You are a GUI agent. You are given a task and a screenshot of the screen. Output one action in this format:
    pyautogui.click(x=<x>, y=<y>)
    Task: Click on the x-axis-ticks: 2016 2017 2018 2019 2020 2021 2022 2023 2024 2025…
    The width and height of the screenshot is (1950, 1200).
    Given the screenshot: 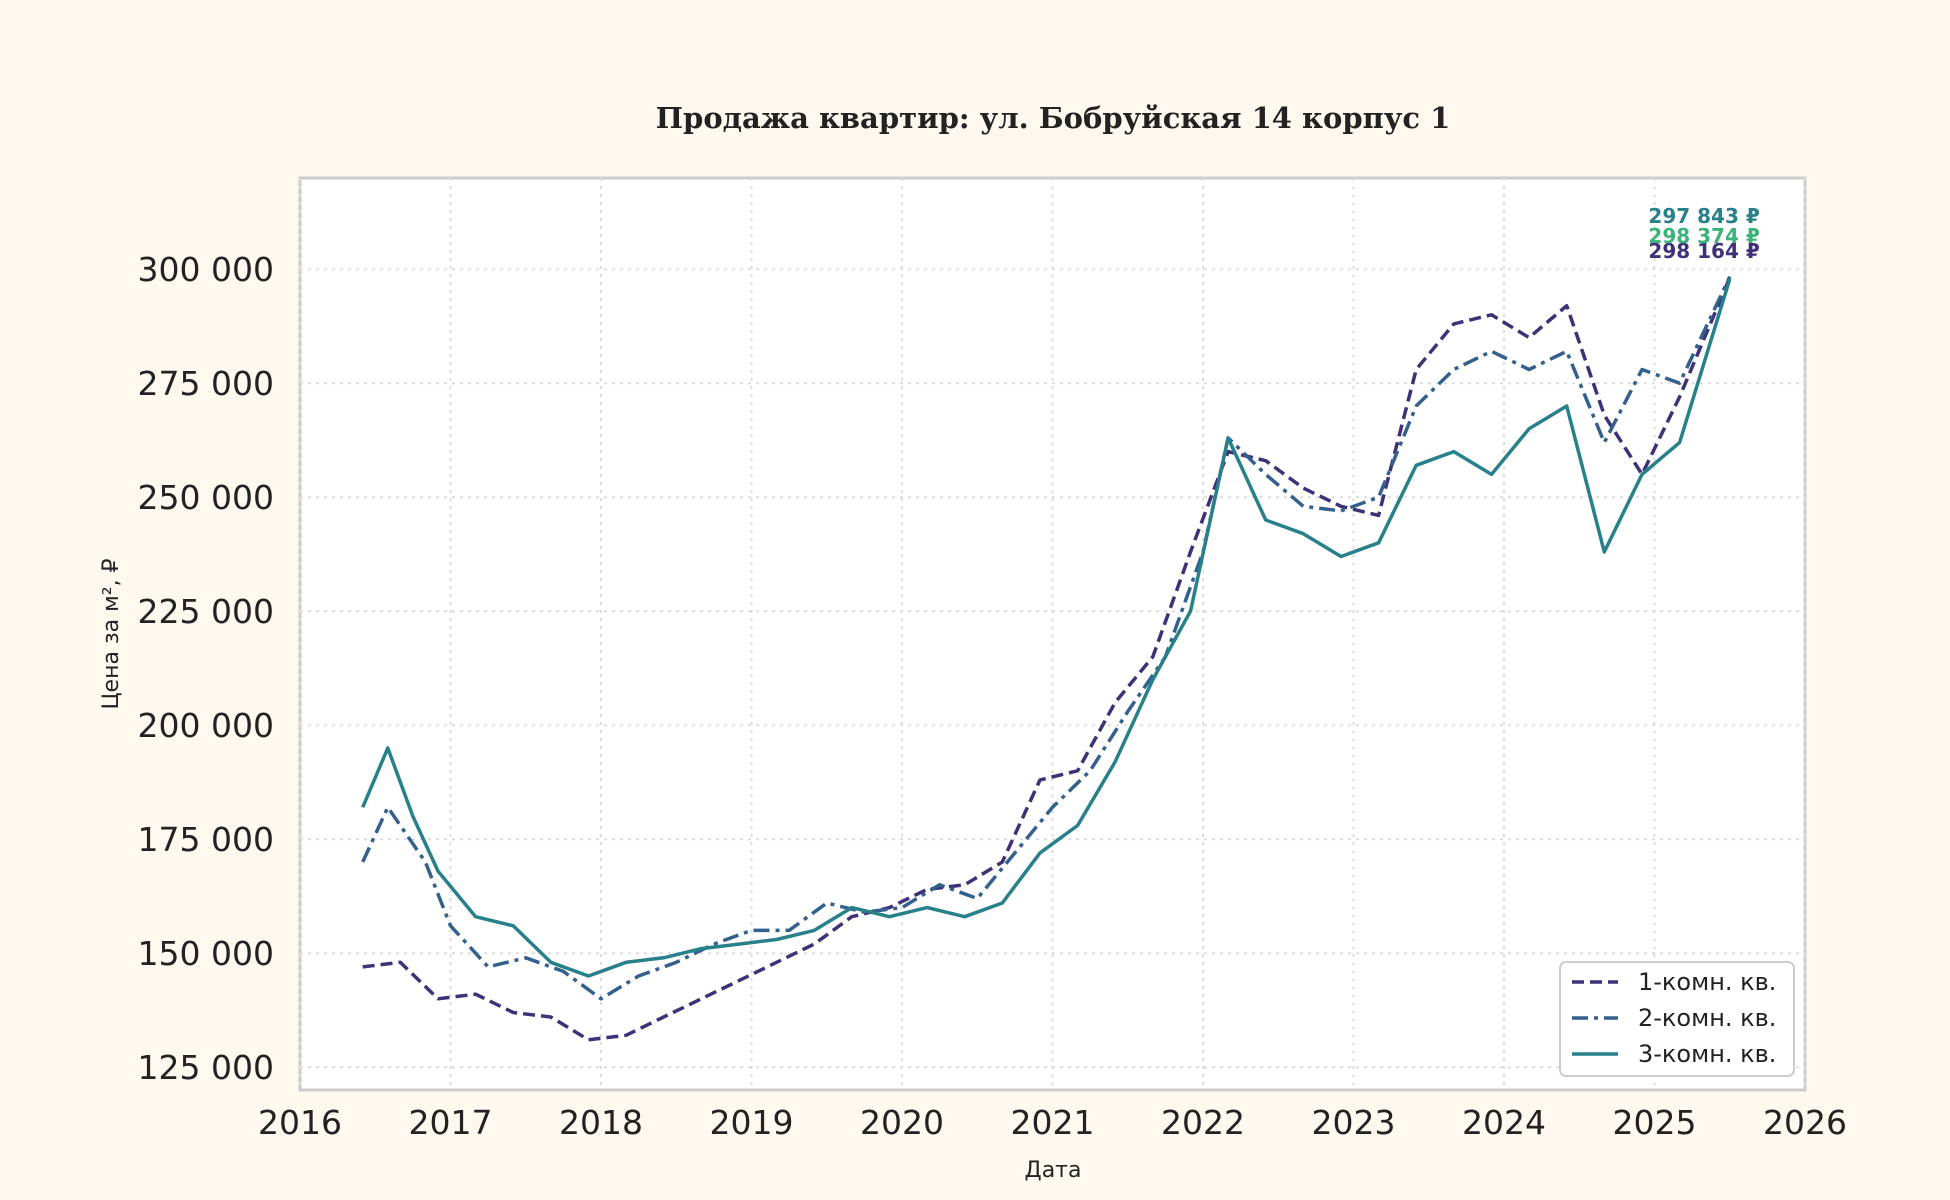 What is the action you would take?
    pyautogui.click(x=1052, y=1122)
    